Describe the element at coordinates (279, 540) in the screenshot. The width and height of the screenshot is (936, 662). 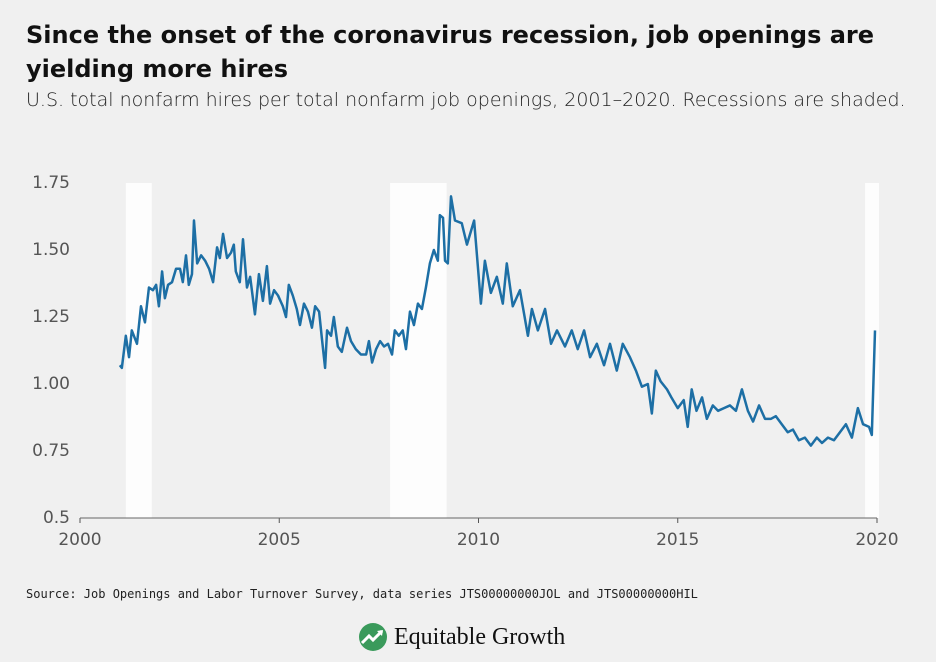
I see `x-tick-label: 2005` at that location.